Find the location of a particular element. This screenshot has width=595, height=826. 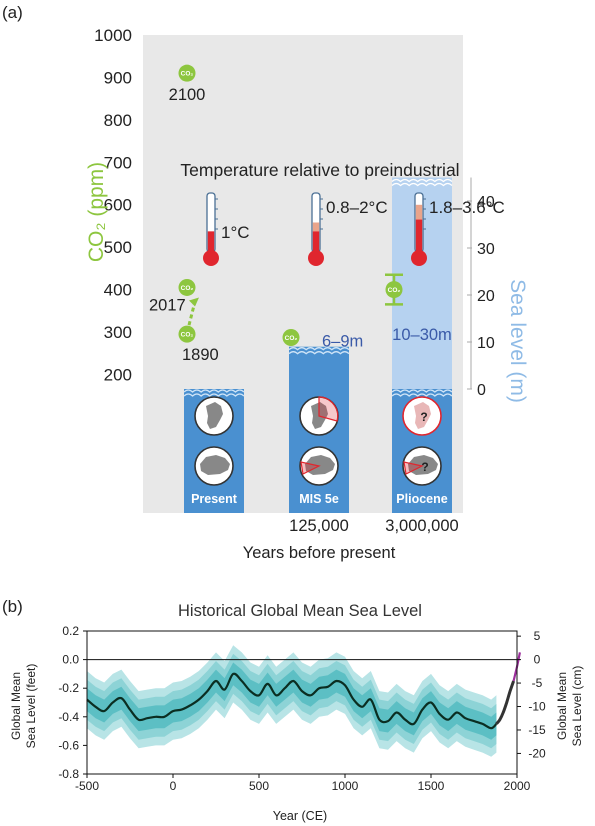

uncertainty-bands is located at coordinates (292, 701).